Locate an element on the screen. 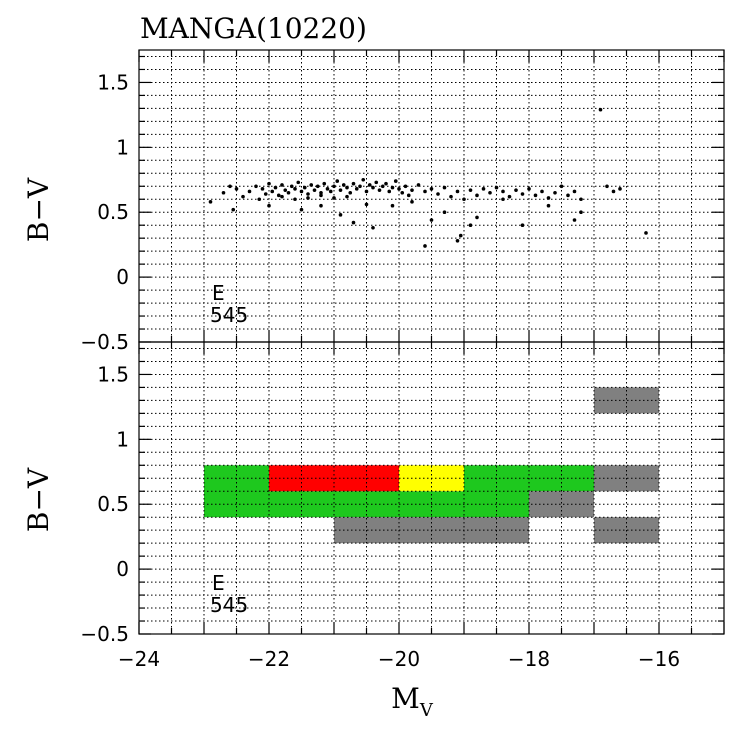  x-axis-label: MV is located at coordinates (412, 701).